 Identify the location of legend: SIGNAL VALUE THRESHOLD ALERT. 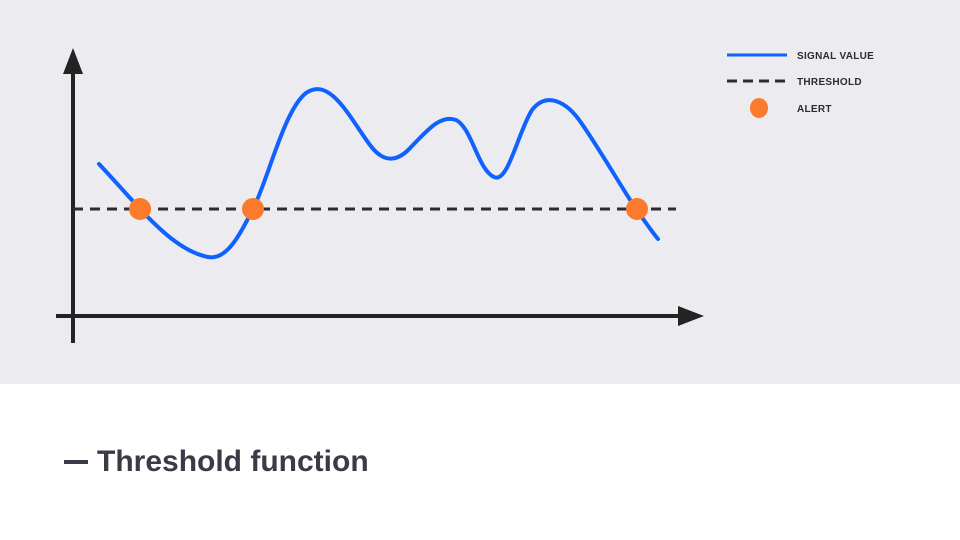
(800, 84).